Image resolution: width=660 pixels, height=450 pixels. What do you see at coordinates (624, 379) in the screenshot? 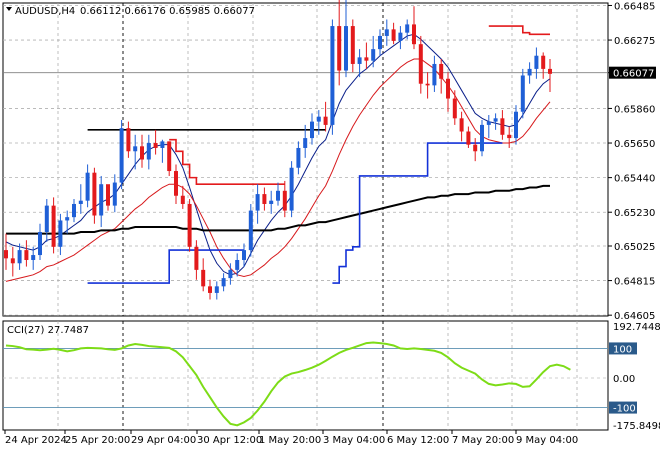
I see `cci-scale-label: 0.00` at bounding box center [624, 379].